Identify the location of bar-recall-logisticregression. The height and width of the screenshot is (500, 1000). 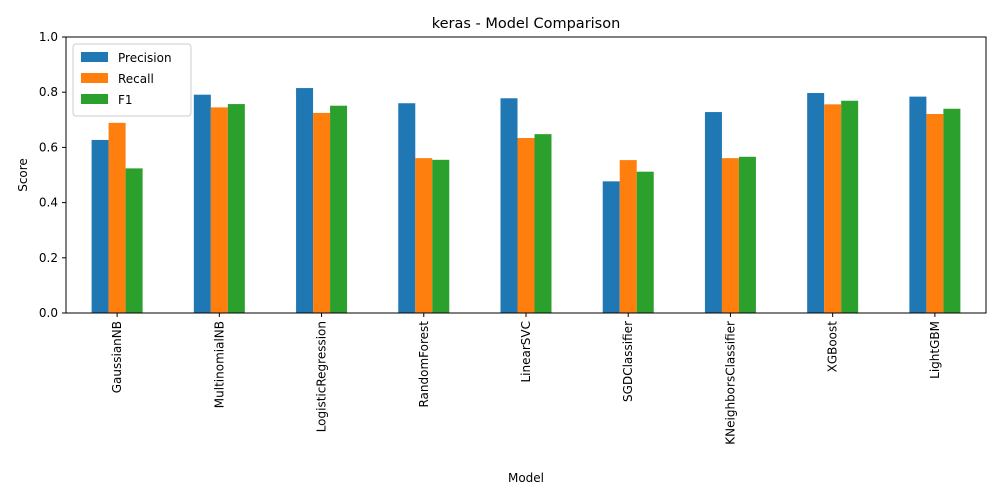
(322, 213).